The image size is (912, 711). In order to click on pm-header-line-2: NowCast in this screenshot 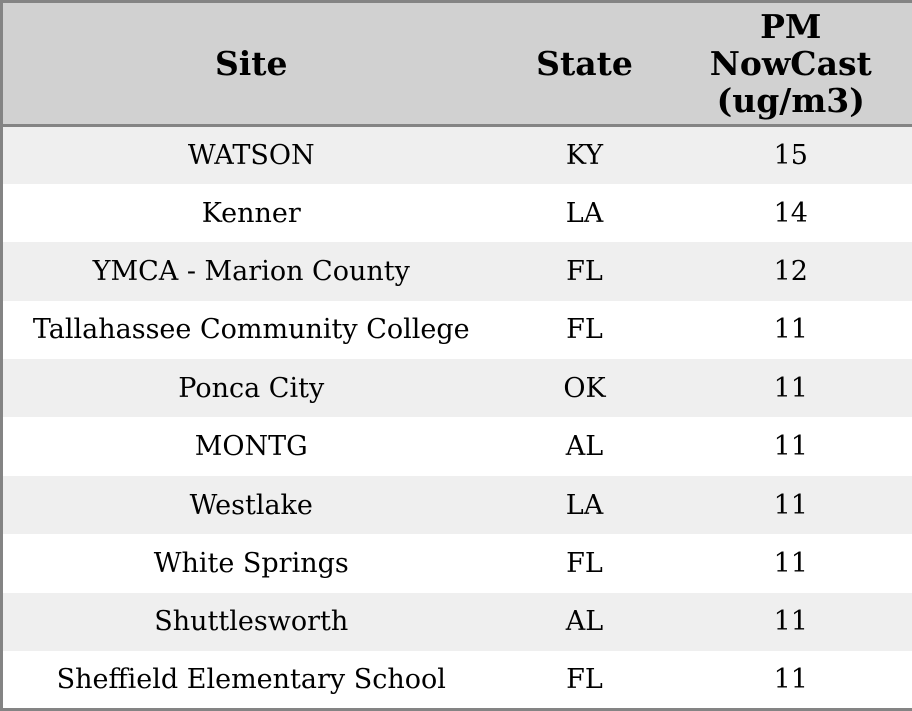, I will do `click(790, 63)`.